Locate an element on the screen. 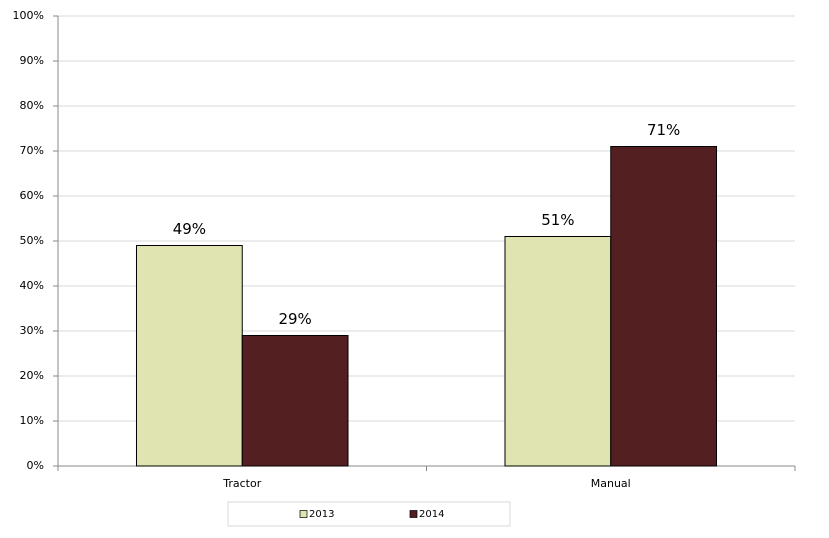 Image resolution: width=829 pixels, height=538 pixels. y-tick-label: 100% is located at coordinates (28, 15).